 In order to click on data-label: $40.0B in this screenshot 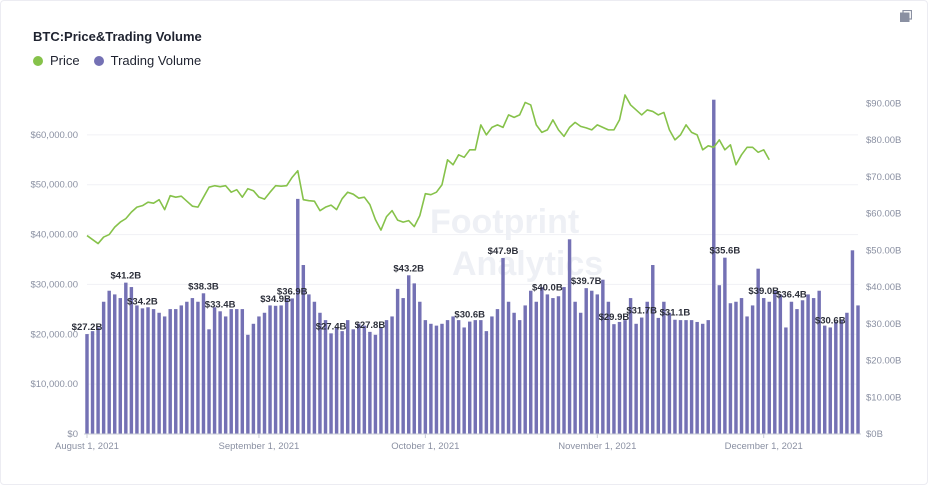, I will do `click(547, 287)`.